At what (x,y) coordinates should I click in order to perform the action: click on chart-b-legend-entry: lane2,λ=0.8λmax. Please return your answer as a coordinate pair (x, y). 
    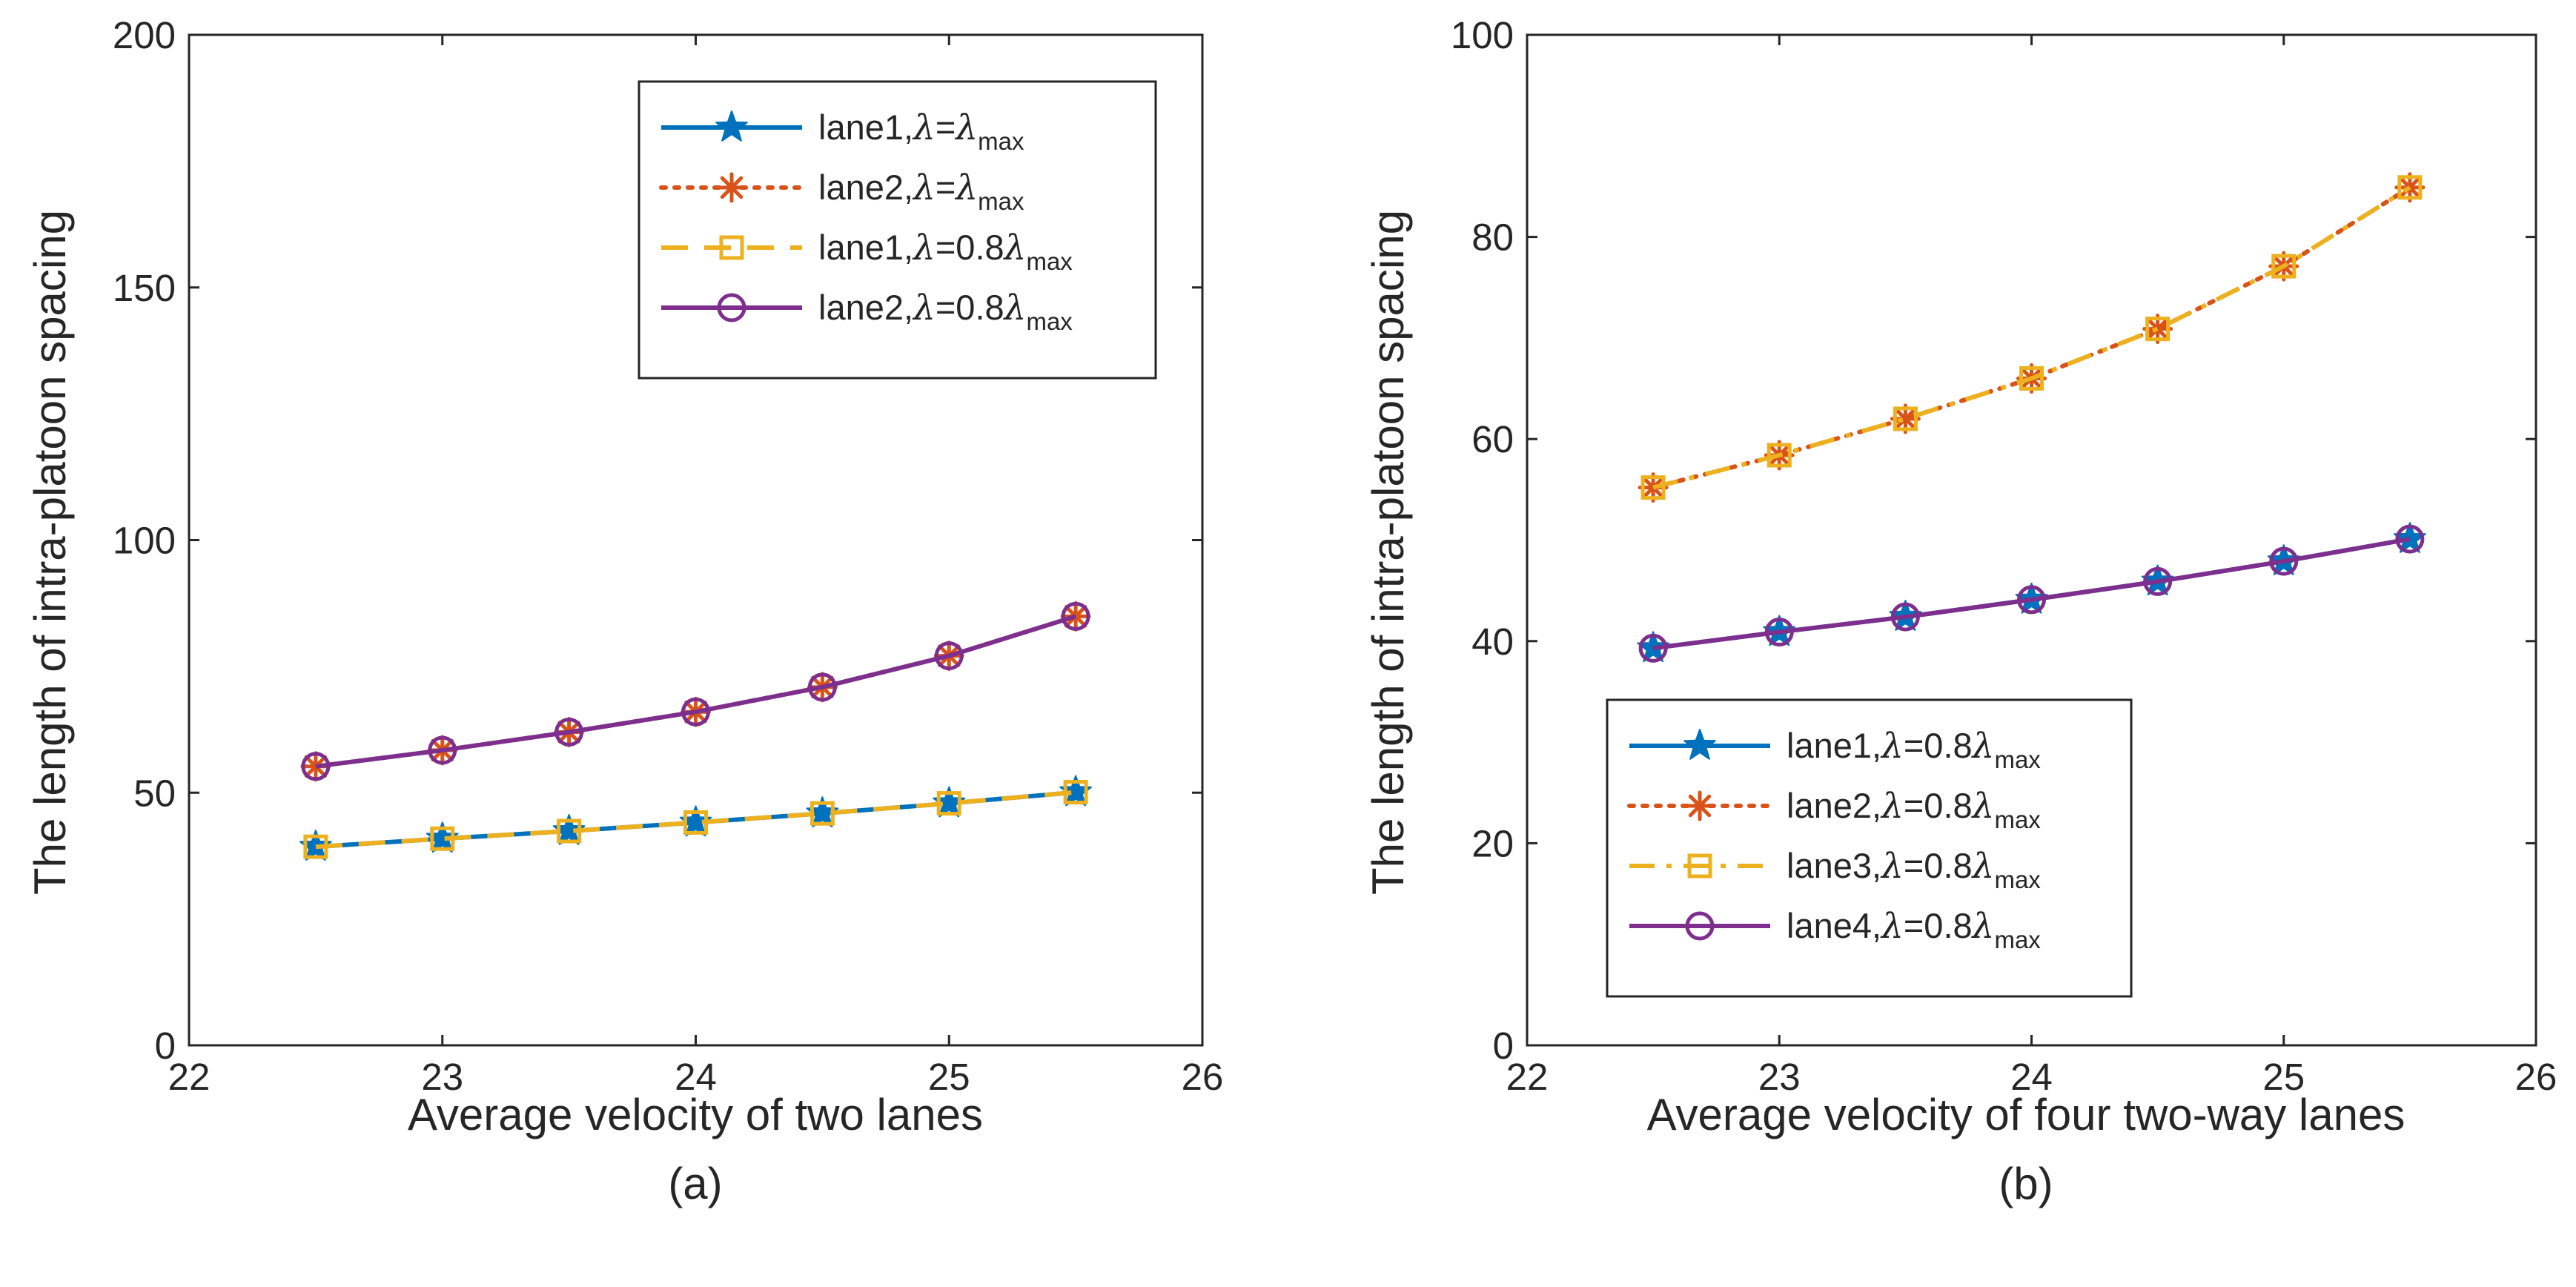
    Looking at the image, I should click on (1834, 810).